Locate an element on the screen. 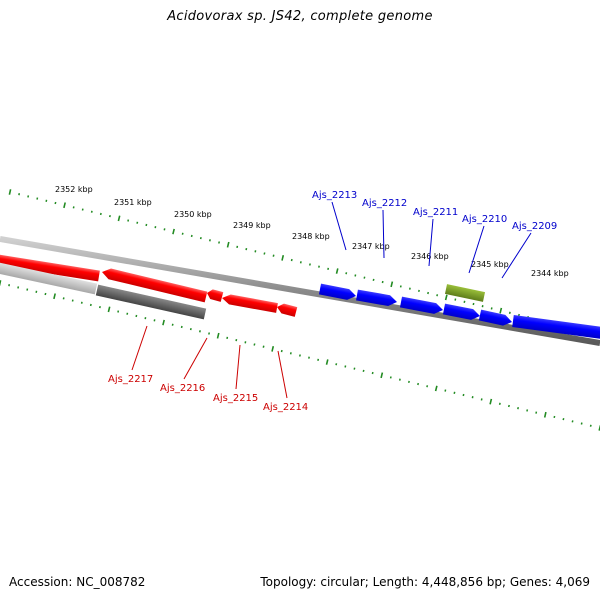  scale-label: 2347 kbp is located at coordinates (371, 246).